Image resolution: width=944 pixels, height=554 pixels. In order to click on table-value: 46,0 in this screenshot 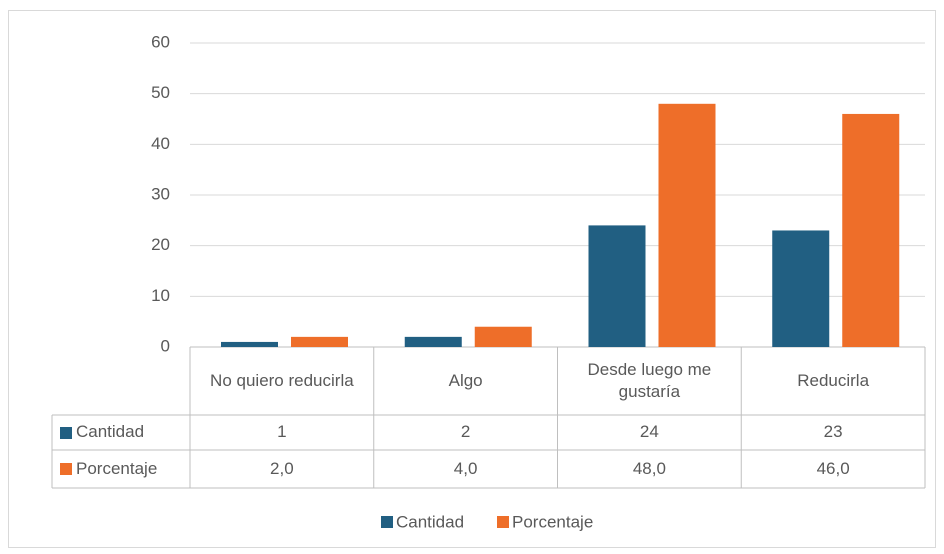, I will do `click(833, 468)`.